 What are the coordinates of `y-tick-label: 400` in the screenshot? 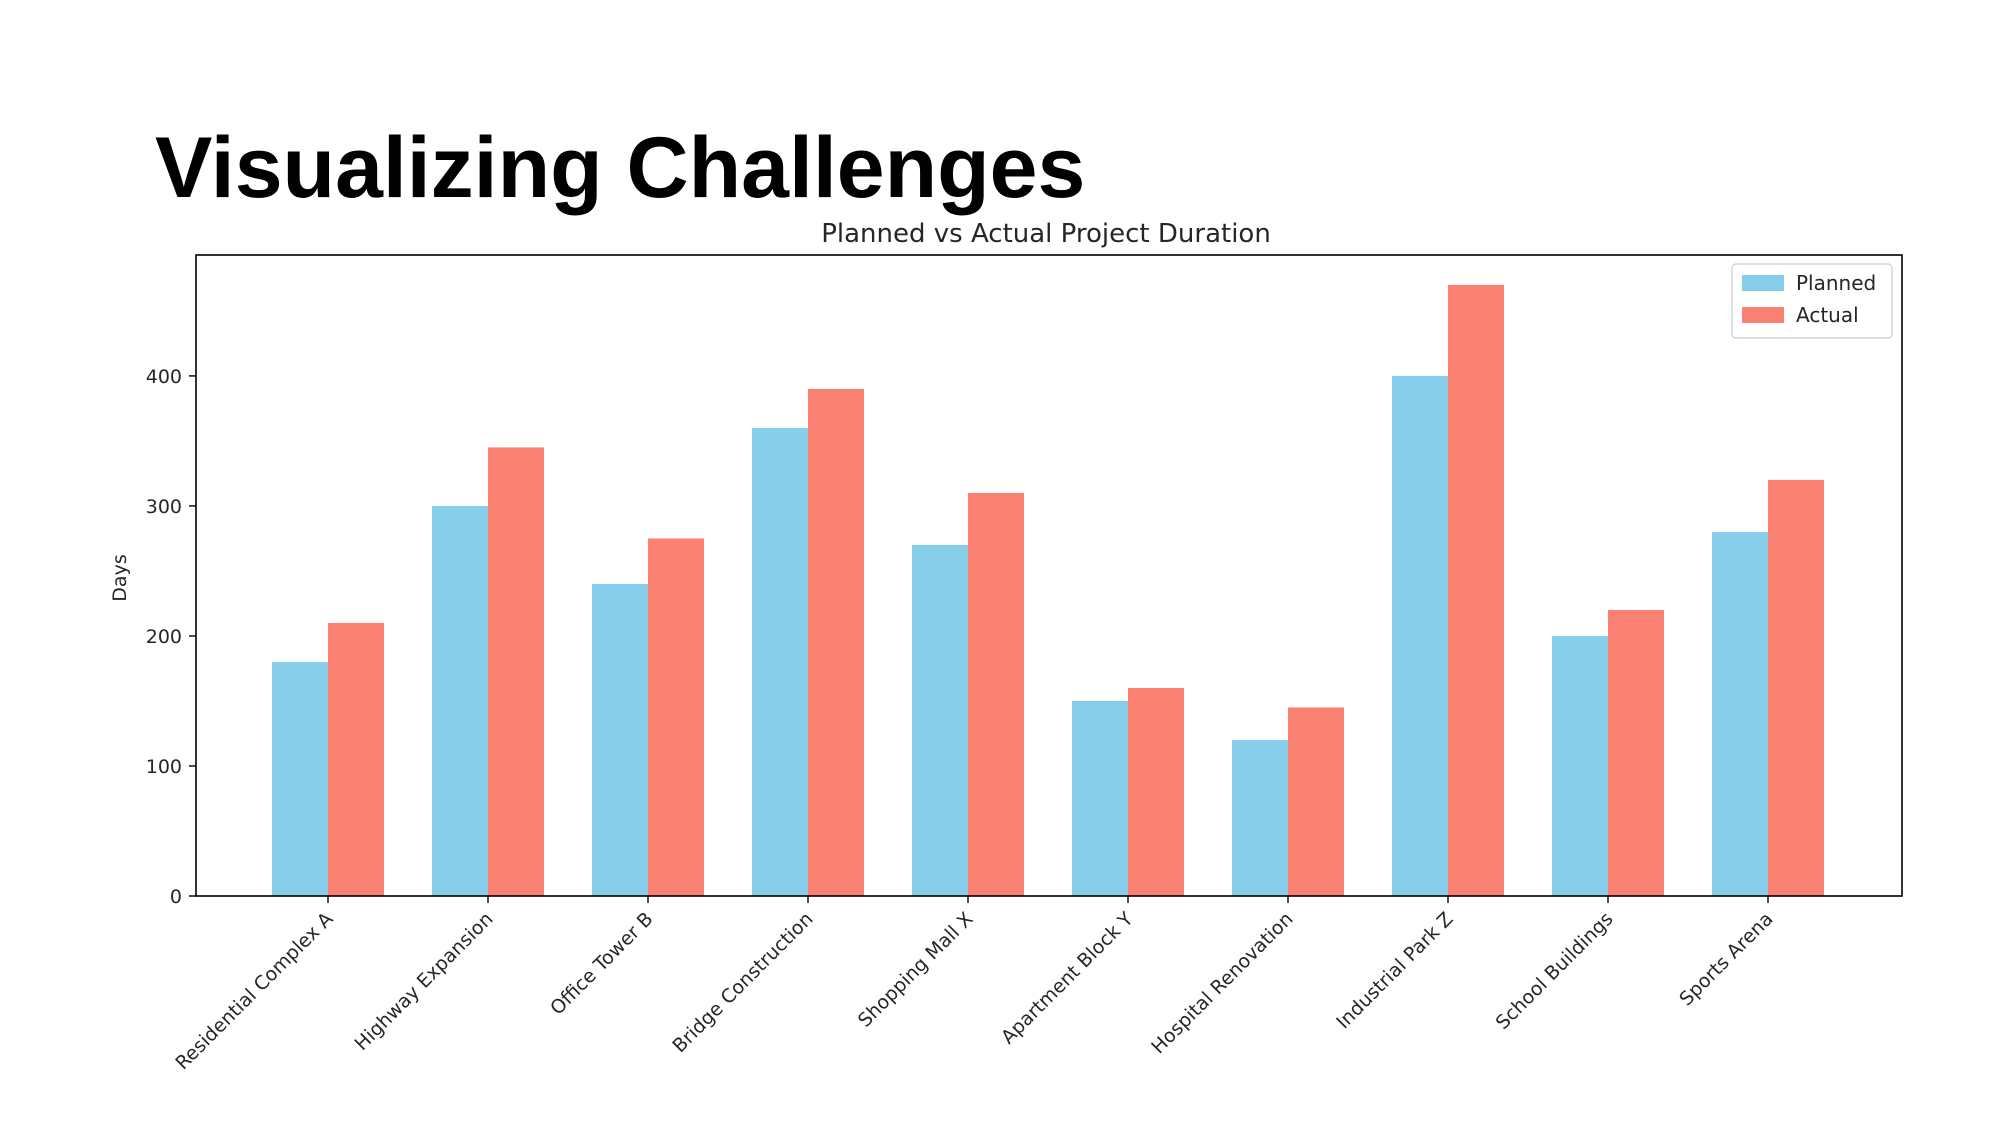 It's located at (164, 377).